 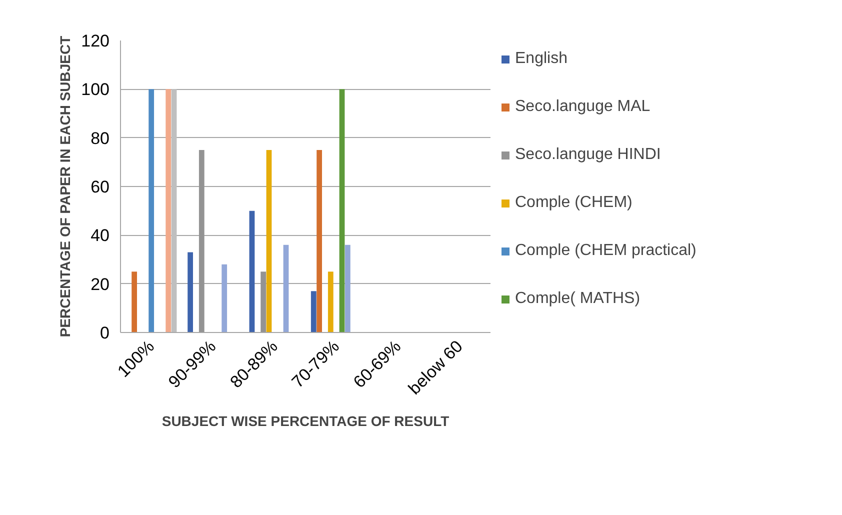 What do you see at coordinates (306, 421) in the screenshot?
I see `x-axis-title: SUBJECT WISE PERCENTAGE OF RESULT` at bounding box center [306, 421].